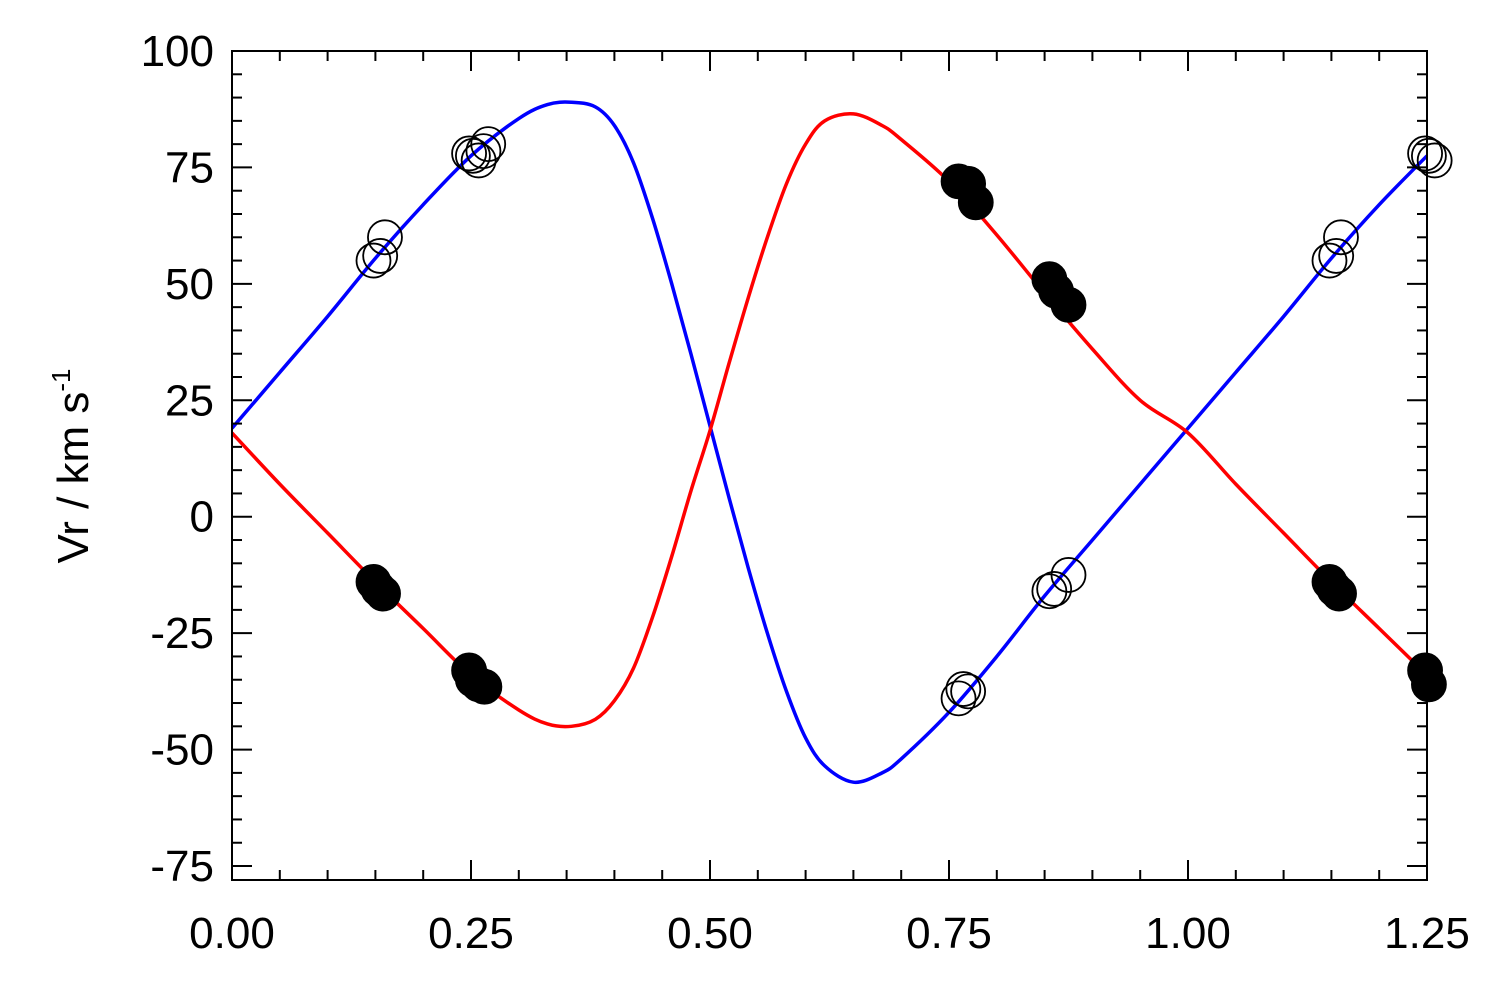 Image resolution: width=1493 pixels, height=1001 pixels. Describe the element at coordinates (189, 284) in the screenshot. I see `y-tick-label: 50` at that location.